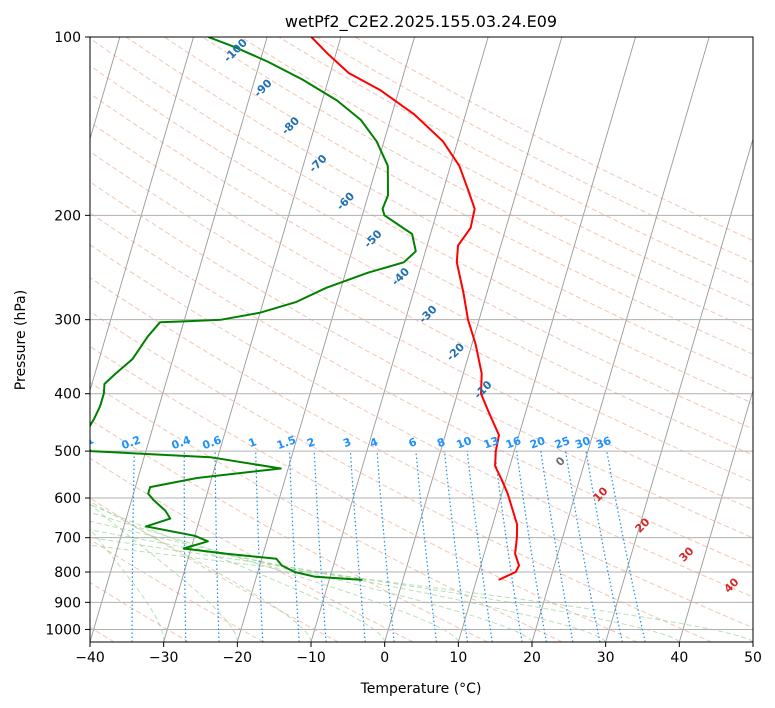  I want to click on mixing-ratio-label: 0.6, so click(212, 442).